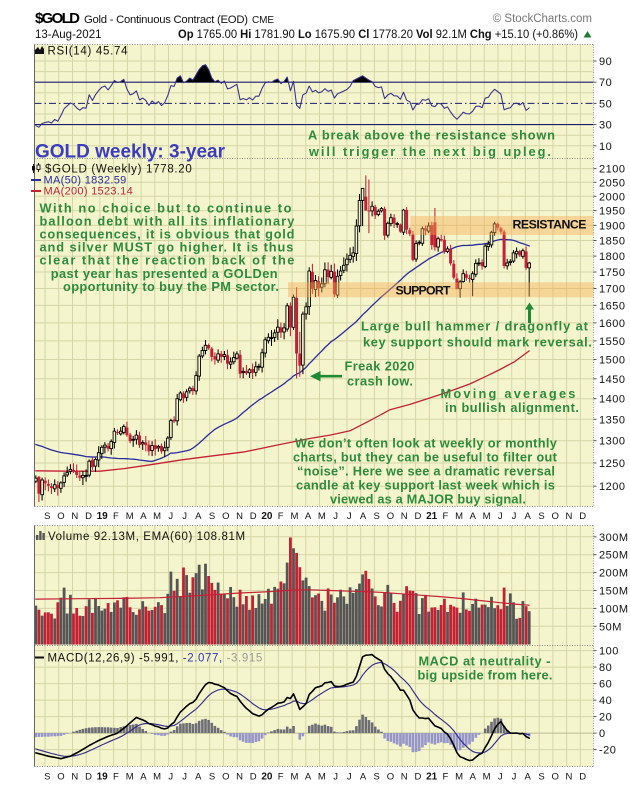  What do you see at coordinates (612, 361) in the screenshot?
I see `svg-text: 1500` at bounding box center [612, 361].